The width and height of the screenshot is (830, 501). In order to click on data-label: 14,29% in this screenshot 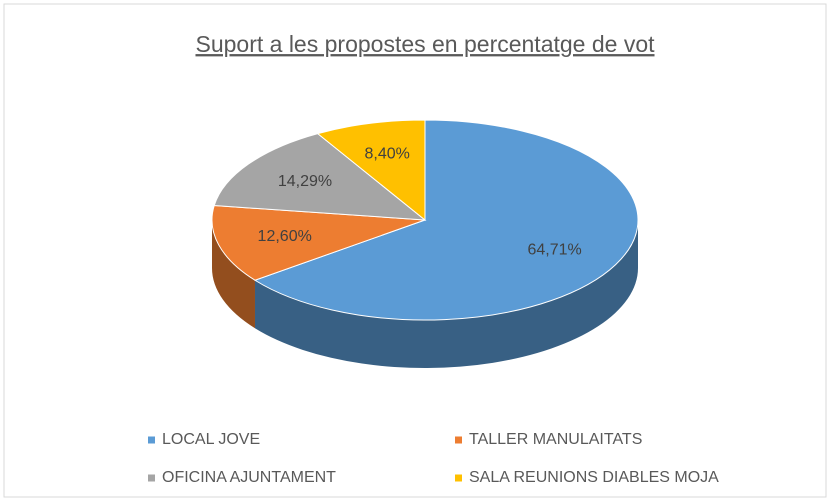, I will do `click(305, 181)`.